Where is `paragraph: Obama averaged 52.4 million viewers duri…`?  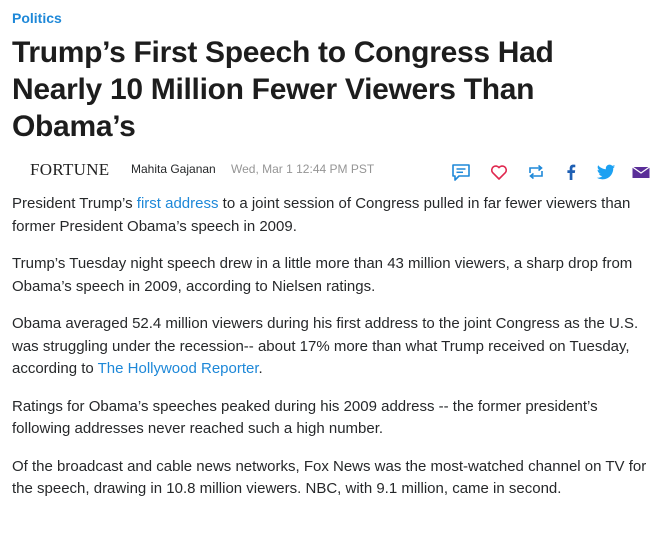 paragraph: Obama averaged 52.4 million viewers duri… is located at coordinates (325, 346).